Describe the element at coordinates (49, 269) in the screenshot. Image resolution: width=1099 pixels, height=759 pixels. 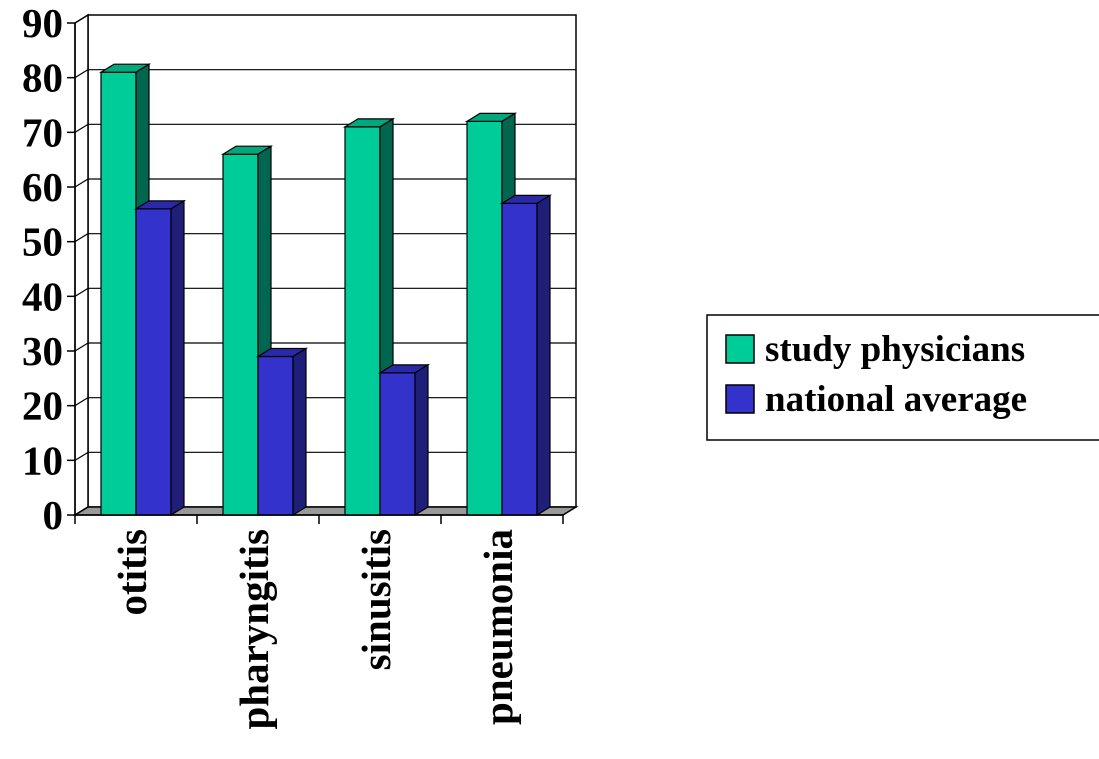
I see `y-axis: 0 10 20 30 40 50 60 70 80 90` at that location.